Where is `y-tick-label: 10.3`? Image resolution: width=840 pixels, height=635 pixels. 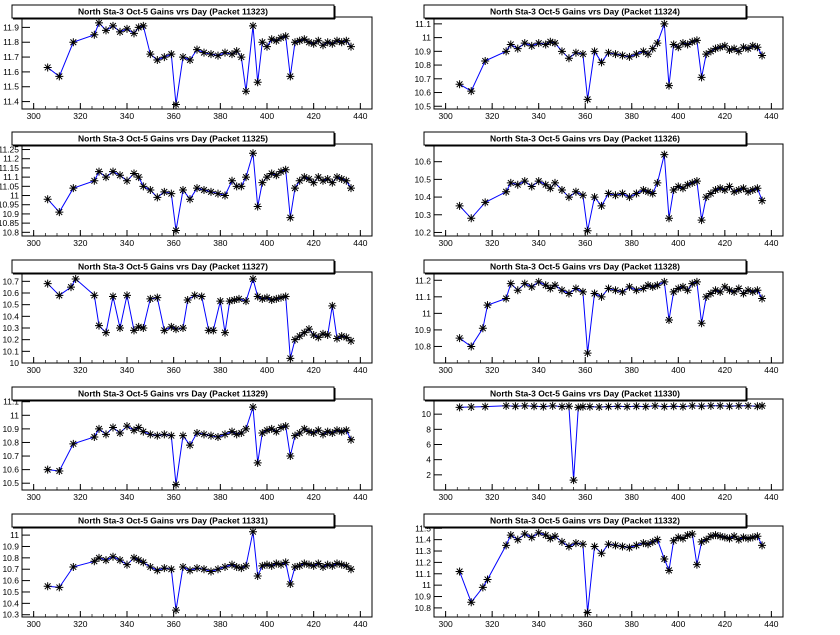
y-tick-label: 10.3 is located at coordinates (10, 328).